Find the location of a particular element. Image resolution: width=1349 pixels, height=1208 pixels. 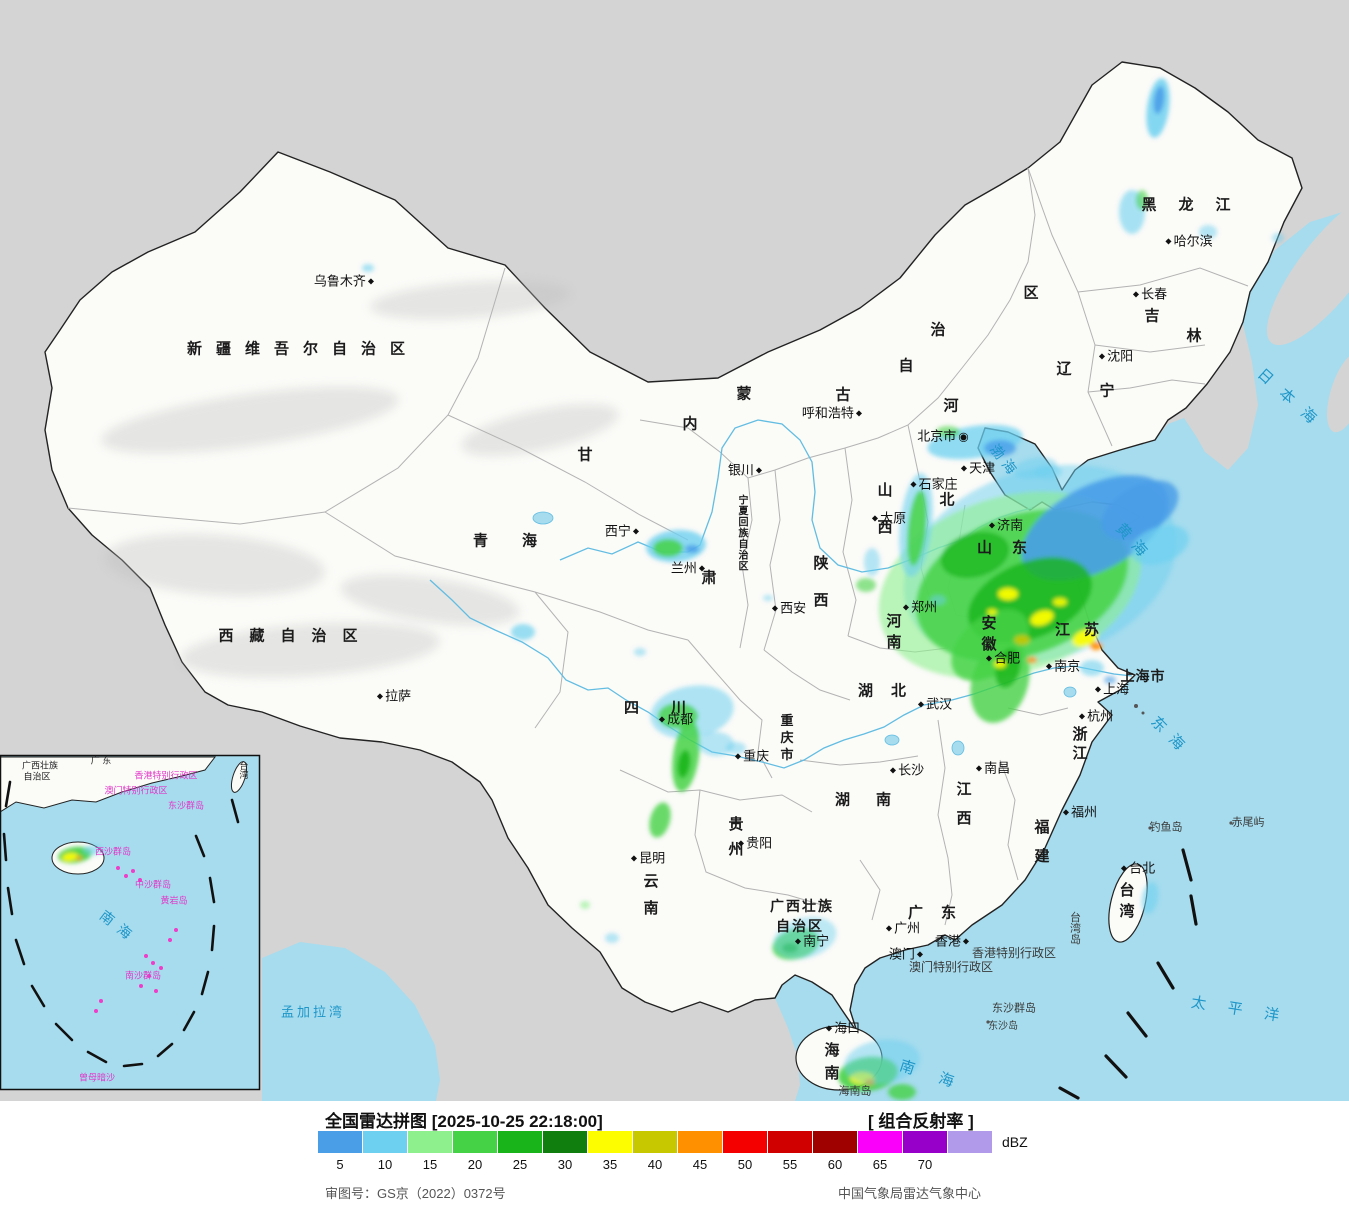

scale-value: 10 is located at coordinates (385, 1164).